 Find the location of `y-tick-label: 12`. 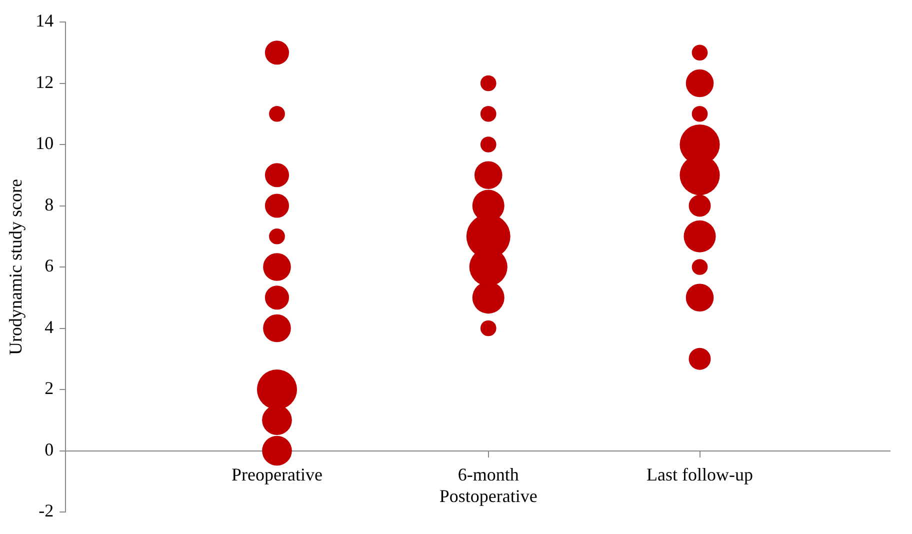

y-tick-label: 12 is located at coordinates (45, 82).